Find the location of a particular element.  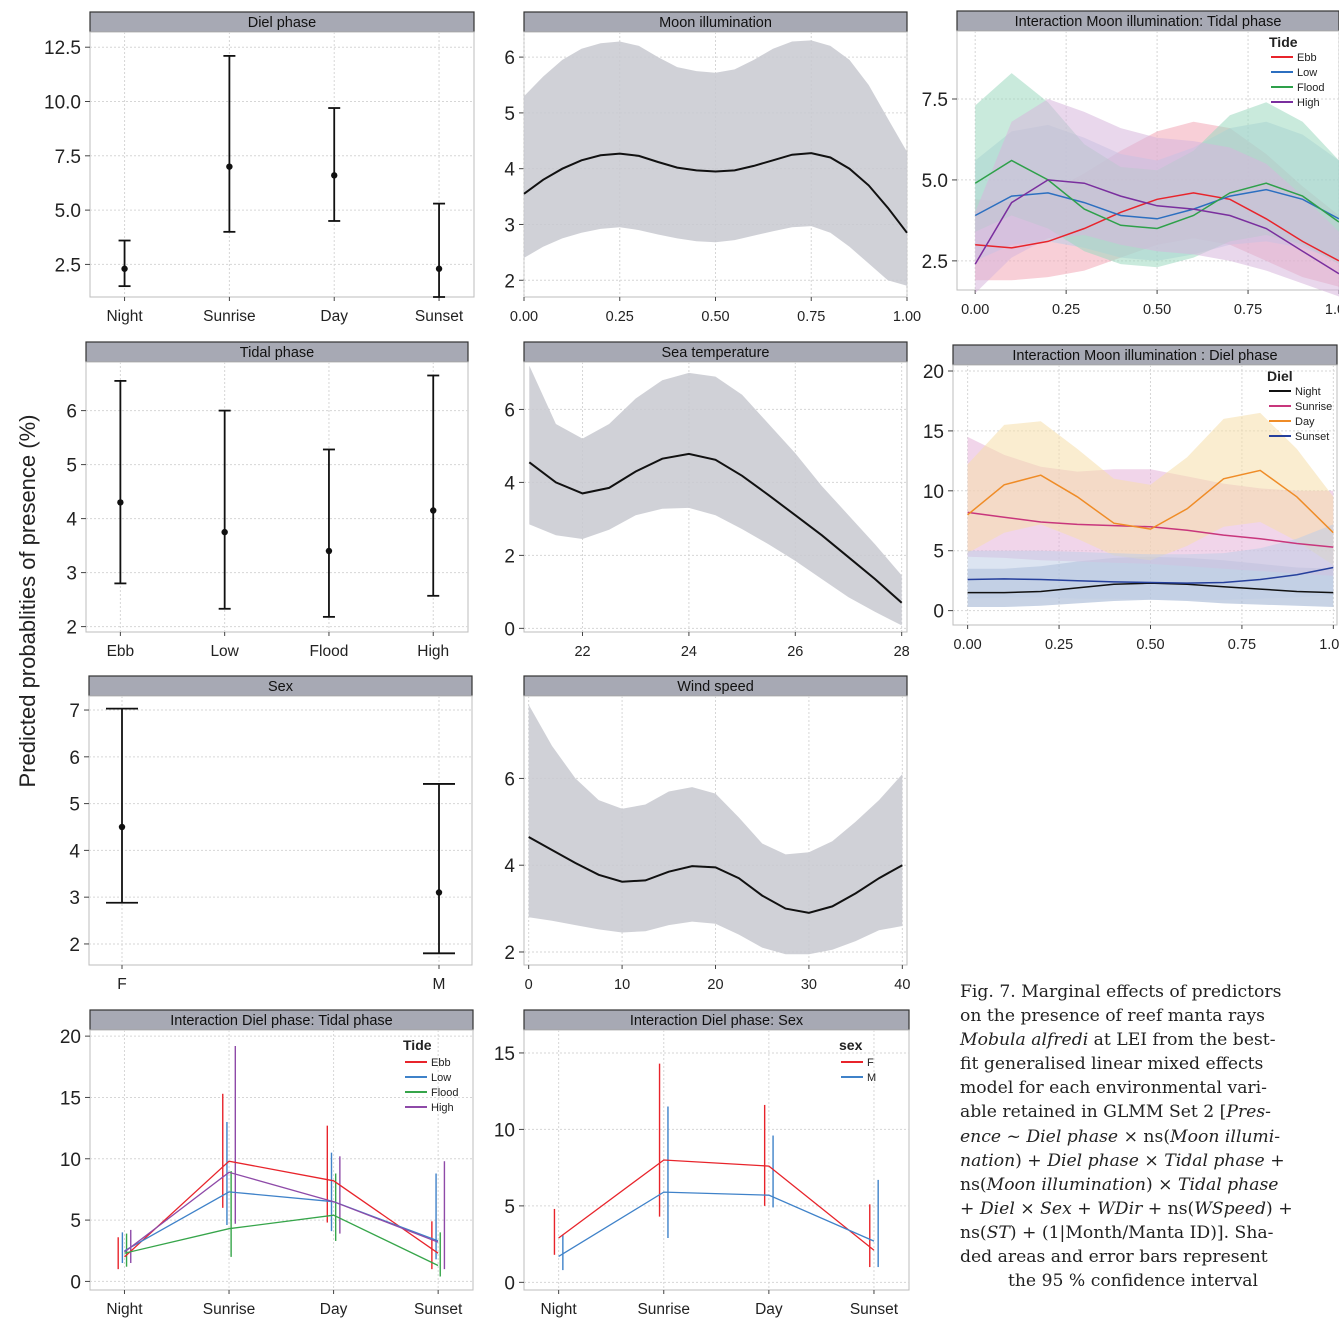

legend-title: Diel is located at coordinates (1280, 376).